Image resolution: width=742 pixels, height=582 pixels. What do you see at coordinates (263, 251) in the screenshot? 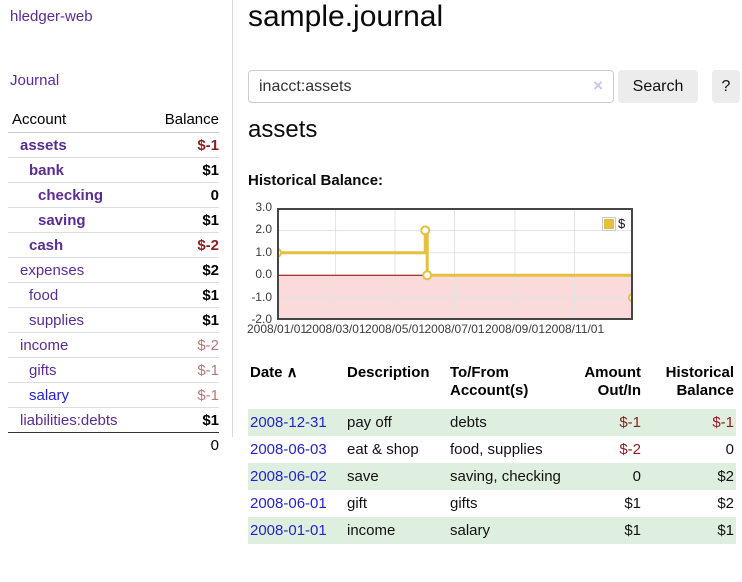
I see `y-axis-tick-label: 1.0` at bounding box center [263, 251].